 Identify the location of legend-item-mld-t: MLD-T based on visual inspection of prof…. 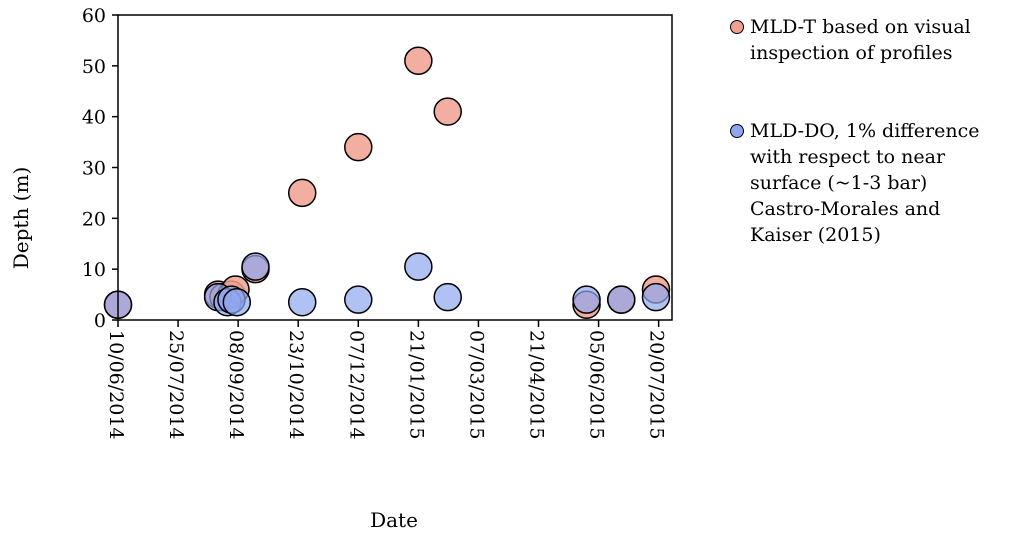
(880, 40).